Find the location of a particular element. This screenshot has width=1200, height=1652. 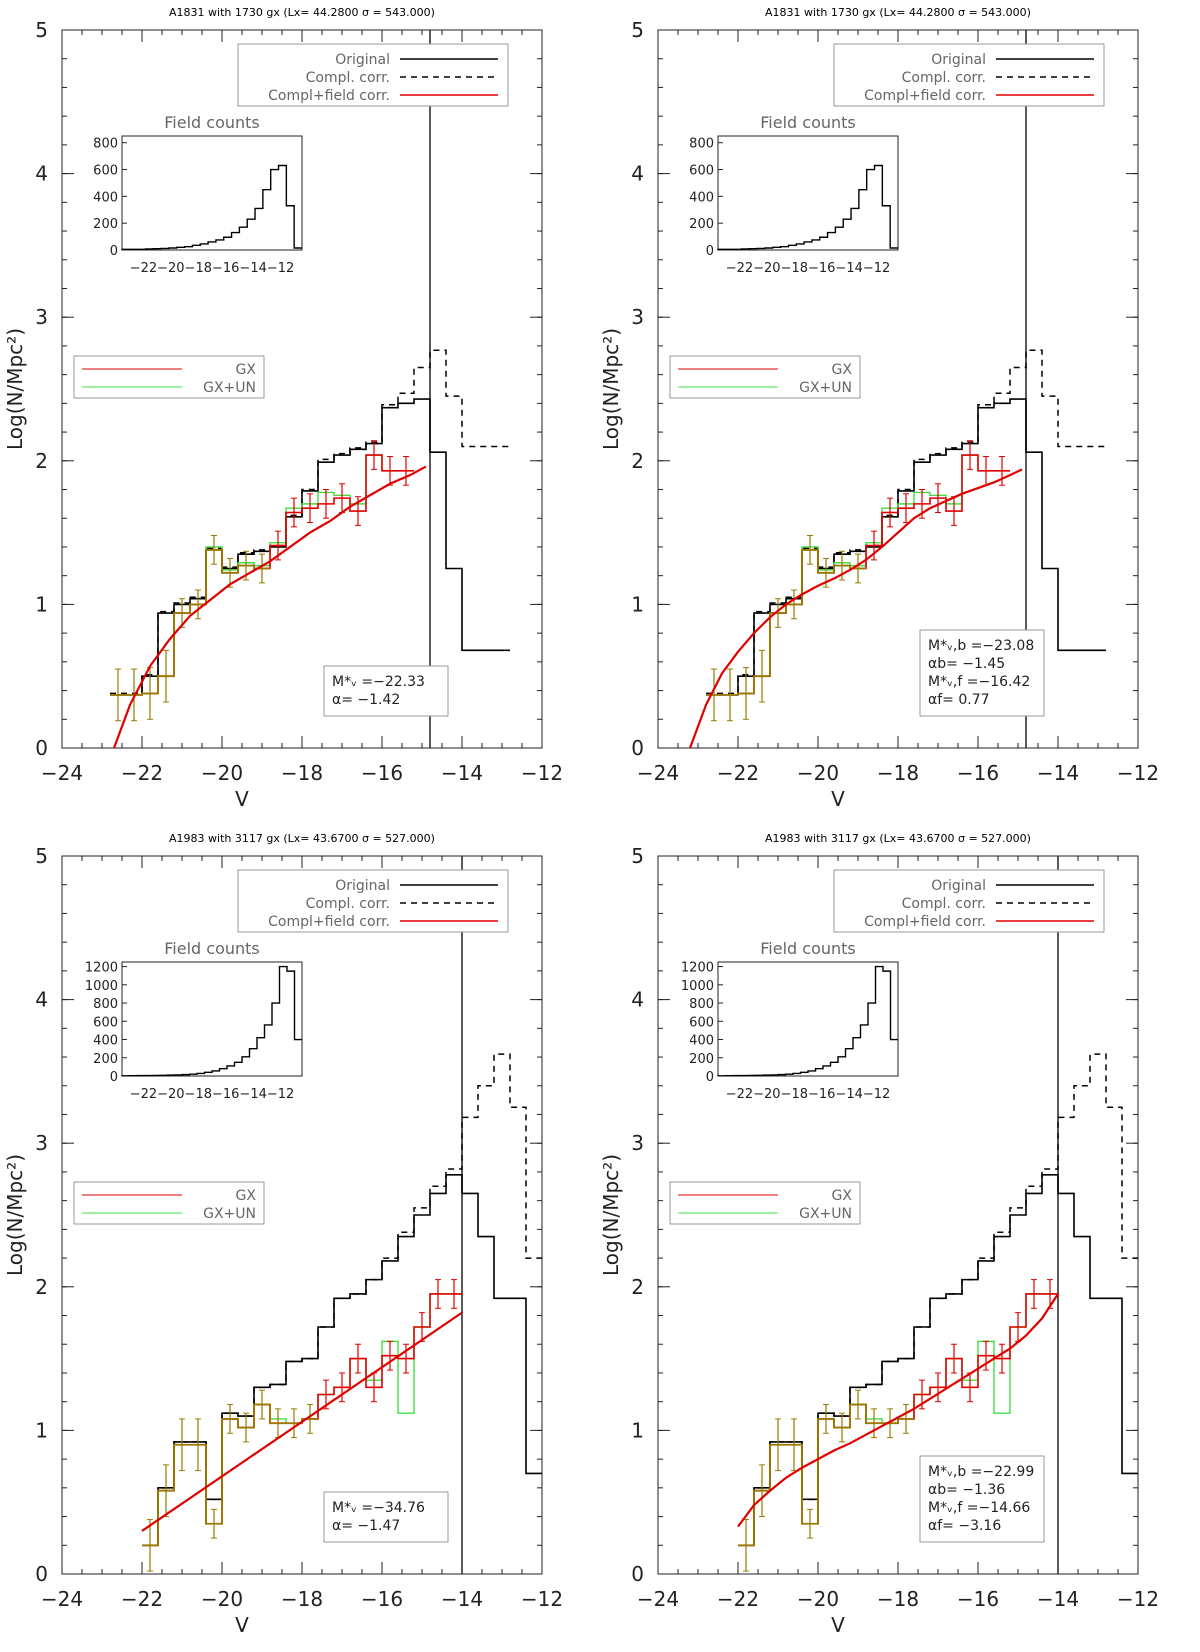

fit-parameter-label: M*ᵥ,b =−22.99 is located at coordinates (981, 1472).